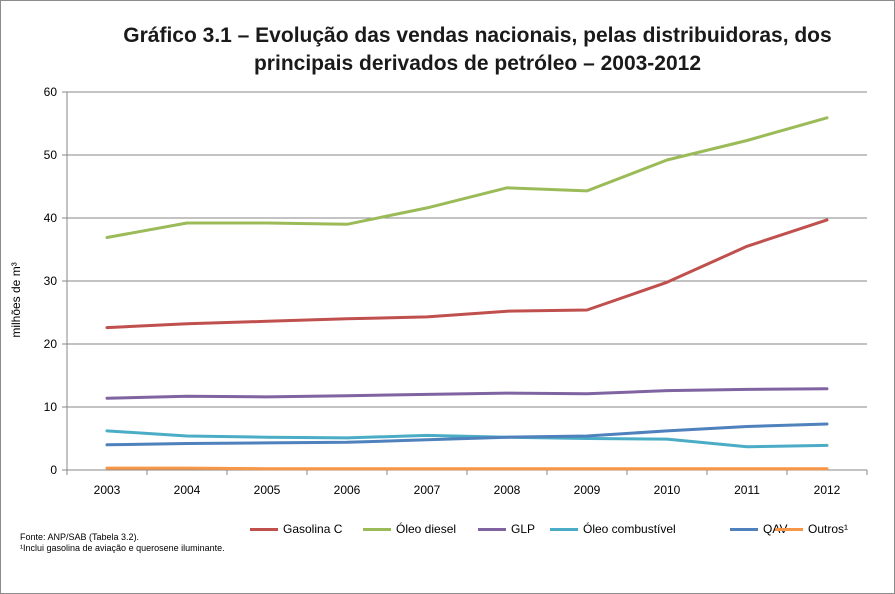  What do you see at coordinates (587, 490) in the screenshot?
I see `x-tick-label: 2009` at bounding box center [587, 490].